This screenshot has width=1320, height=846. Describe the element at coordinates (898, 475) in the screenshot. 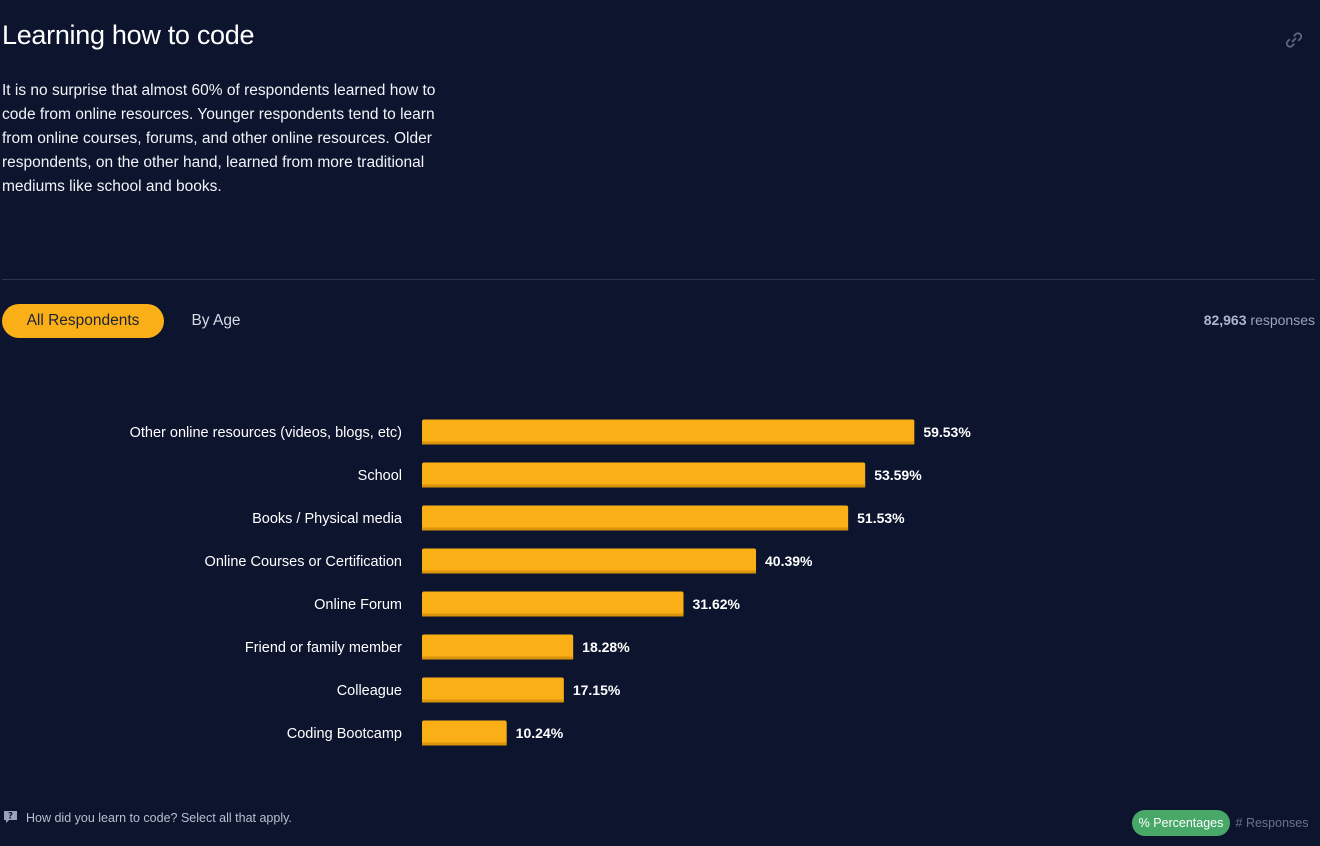

I see `value-label-school: 53.59%` at that location.